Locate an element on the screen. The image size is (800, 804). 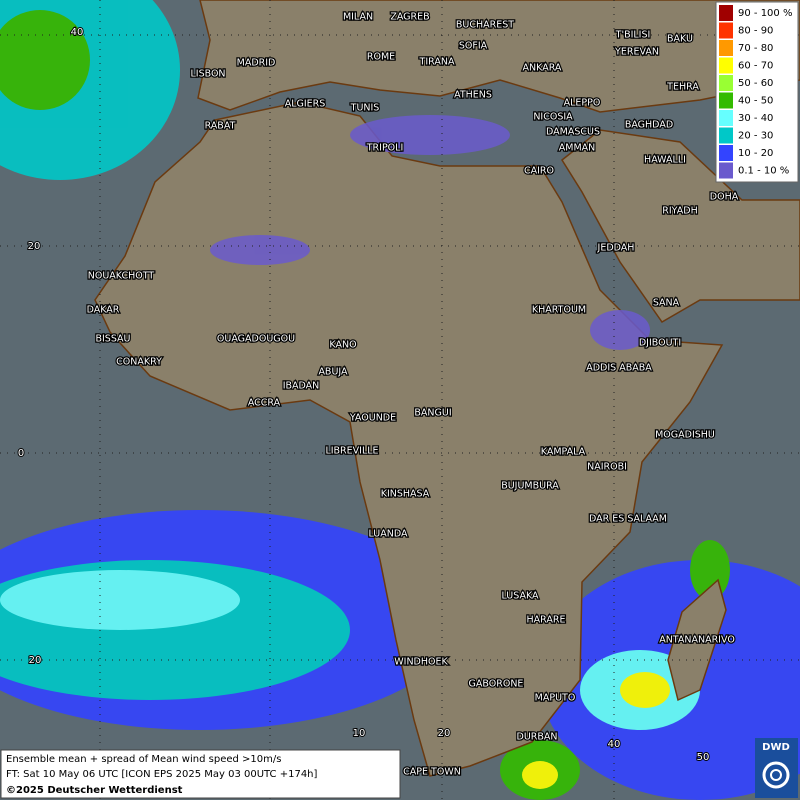
lon-label: 20 is located at coordinates (444, 733).